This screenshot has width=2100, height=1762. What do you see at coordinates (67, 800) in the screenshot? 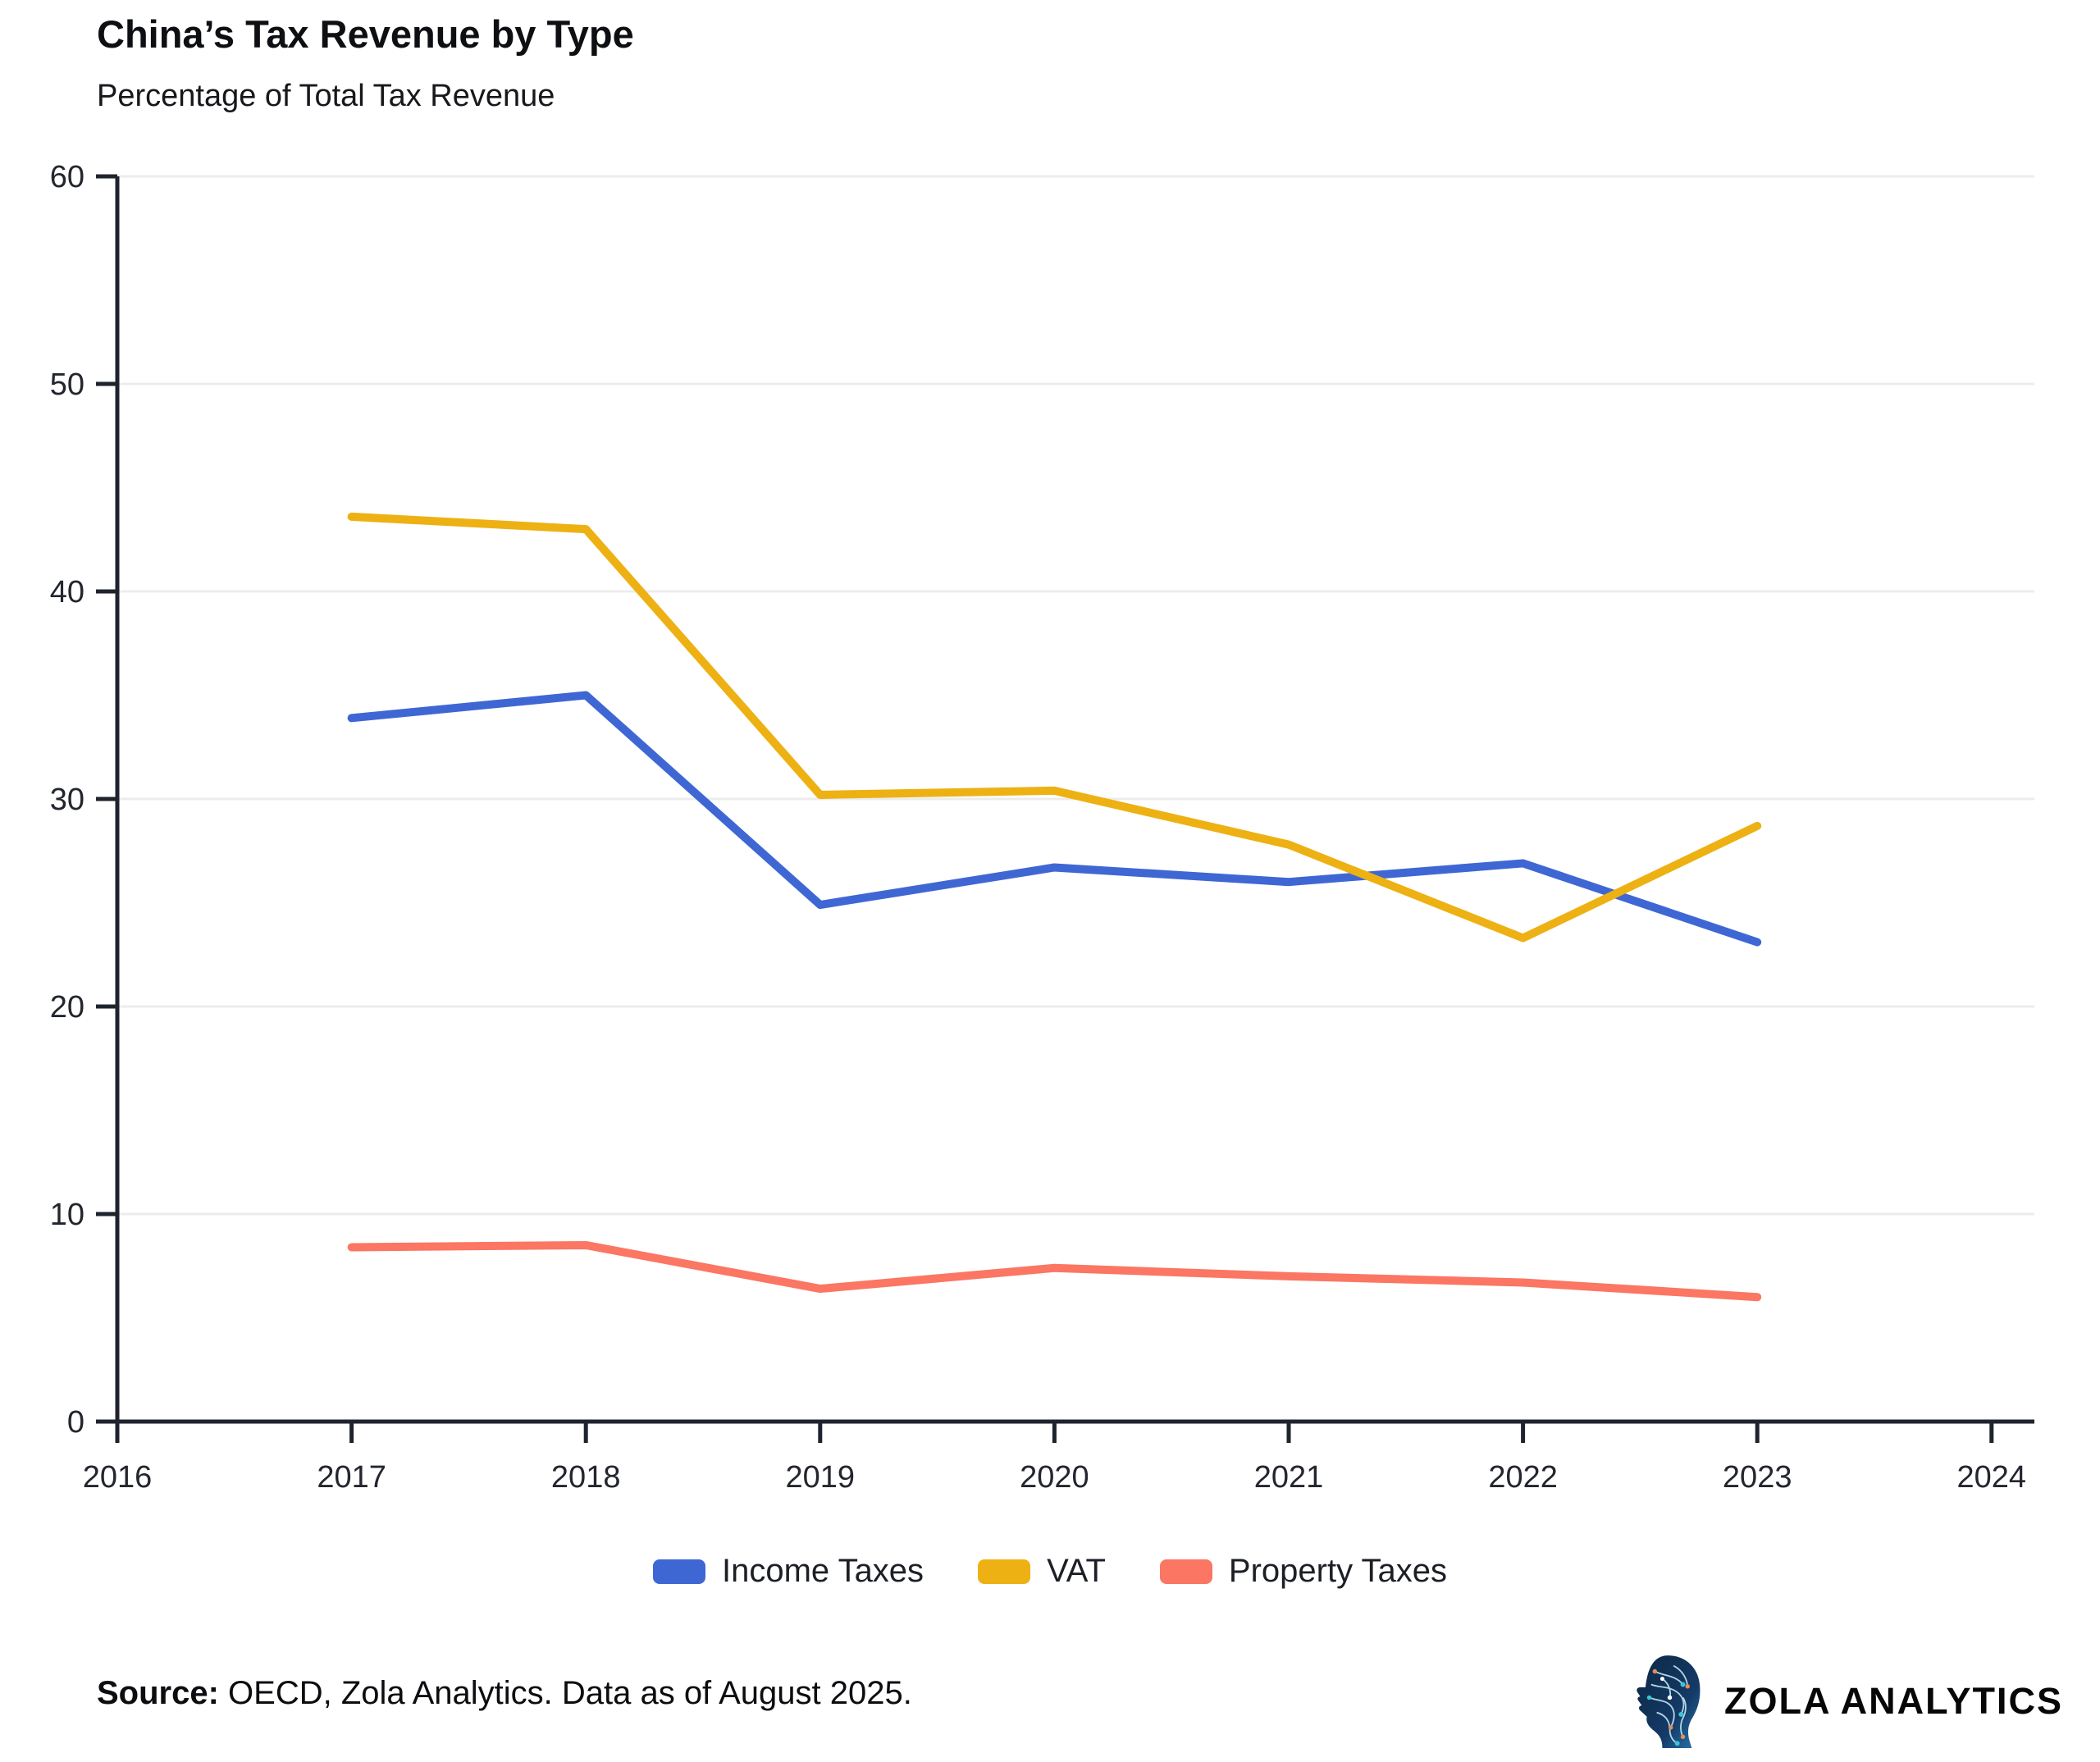
I see `y-tick-label: 30` at bounding box center [67, 800].